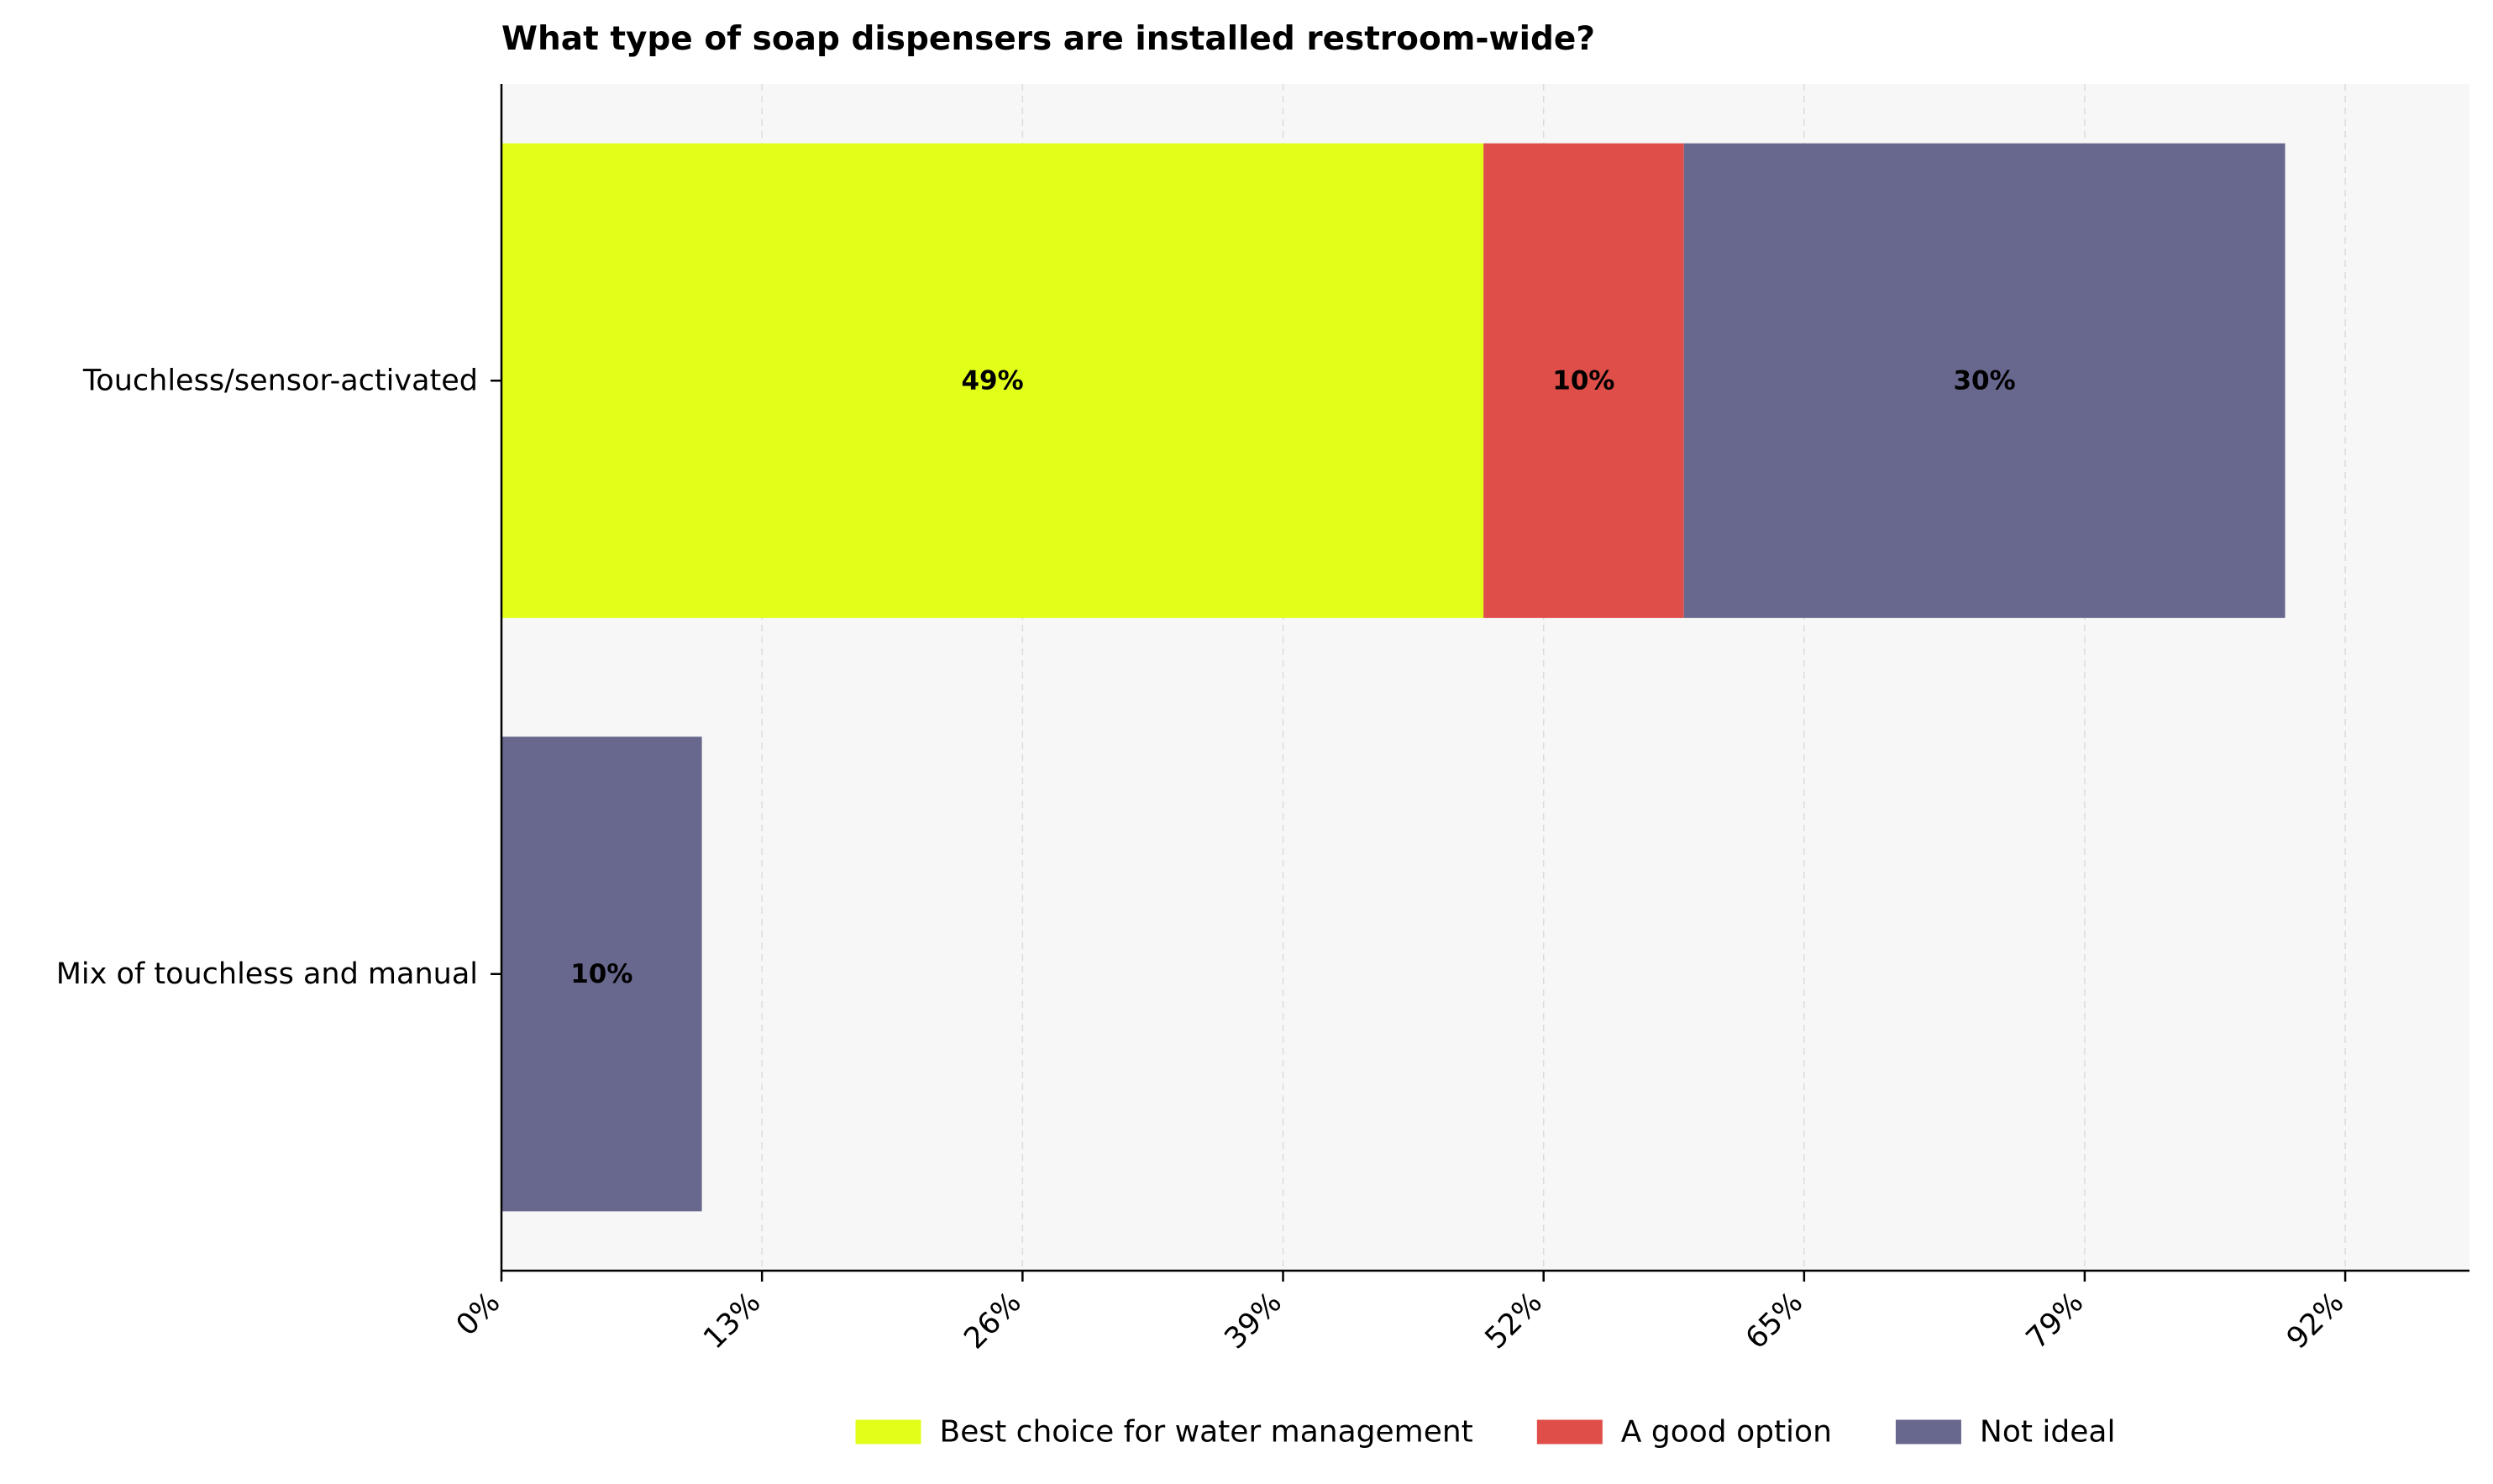 The width and height of the screenshot is (2493, 1484). I want to click on x-tick-label: 79%, so click(2055, 1321).